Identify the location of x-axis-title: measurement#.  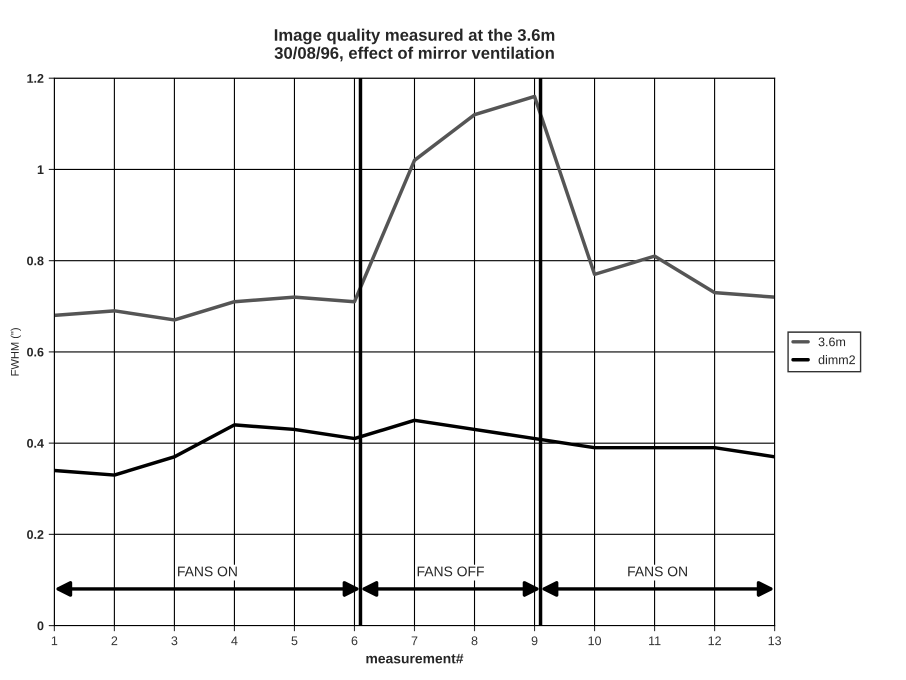
(415, 659).